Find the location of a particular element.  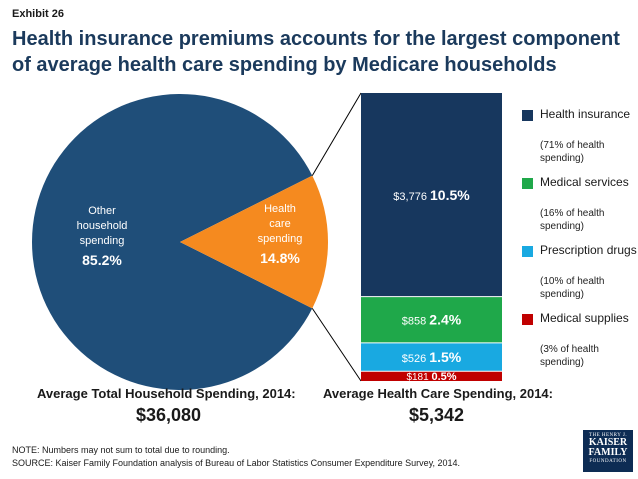

bar-segment-medical-services is located at coordinates (431, 319).